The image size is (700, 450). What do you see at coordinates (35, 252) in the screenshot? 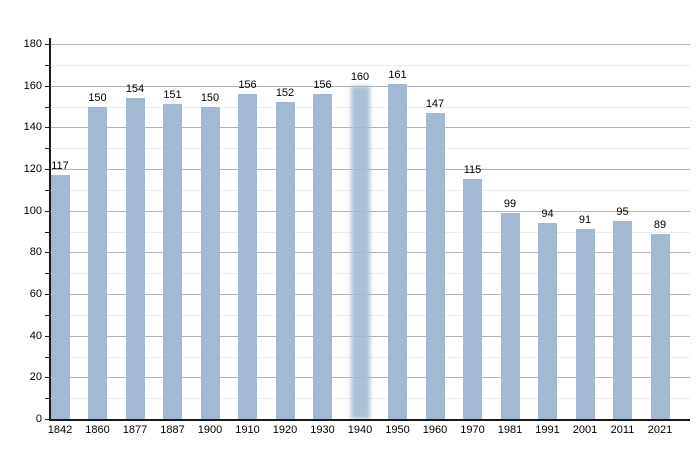
I see `y-axis-tick-label: 80` at bounding box center [35, 252].